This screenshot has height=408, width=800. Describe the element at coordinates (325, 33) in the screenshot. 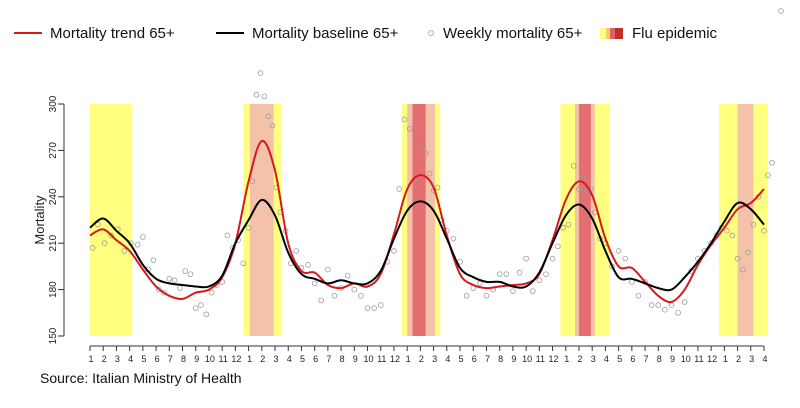

I see `legend-baseline-label: Mortality baseline 65+` at that location.